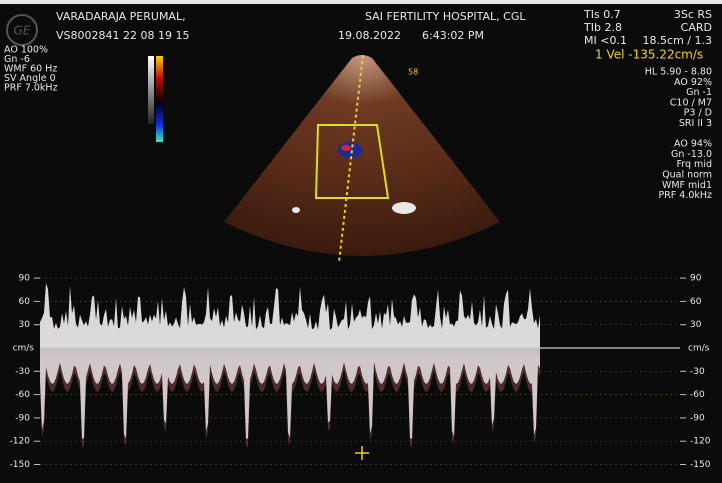  What do you see at coordinates (445, 16) in the screenshot?
I see `hospital: SAI FERTILITY HOSPITAL, CGL` at bounding box center [445, 16].